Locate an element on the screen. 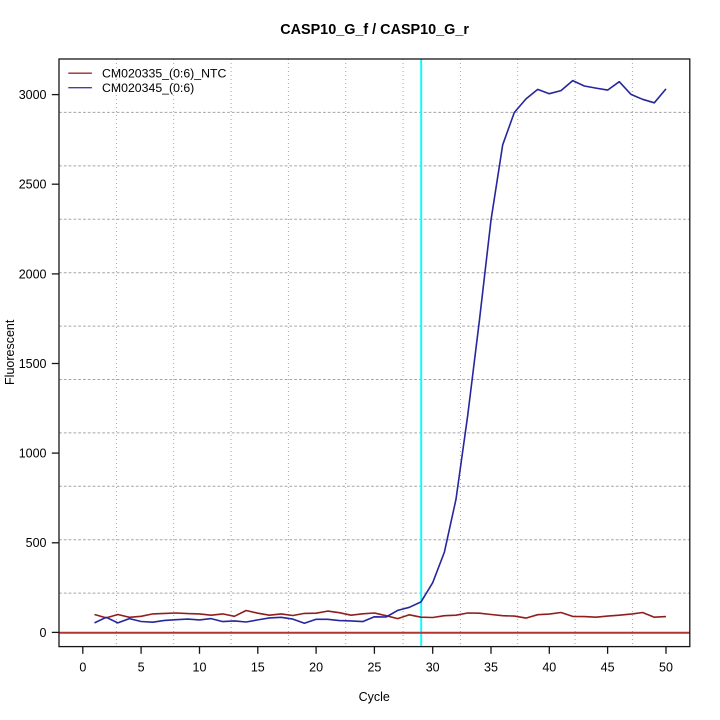  svg-text: 1500 is located at coordinates (33, 364).